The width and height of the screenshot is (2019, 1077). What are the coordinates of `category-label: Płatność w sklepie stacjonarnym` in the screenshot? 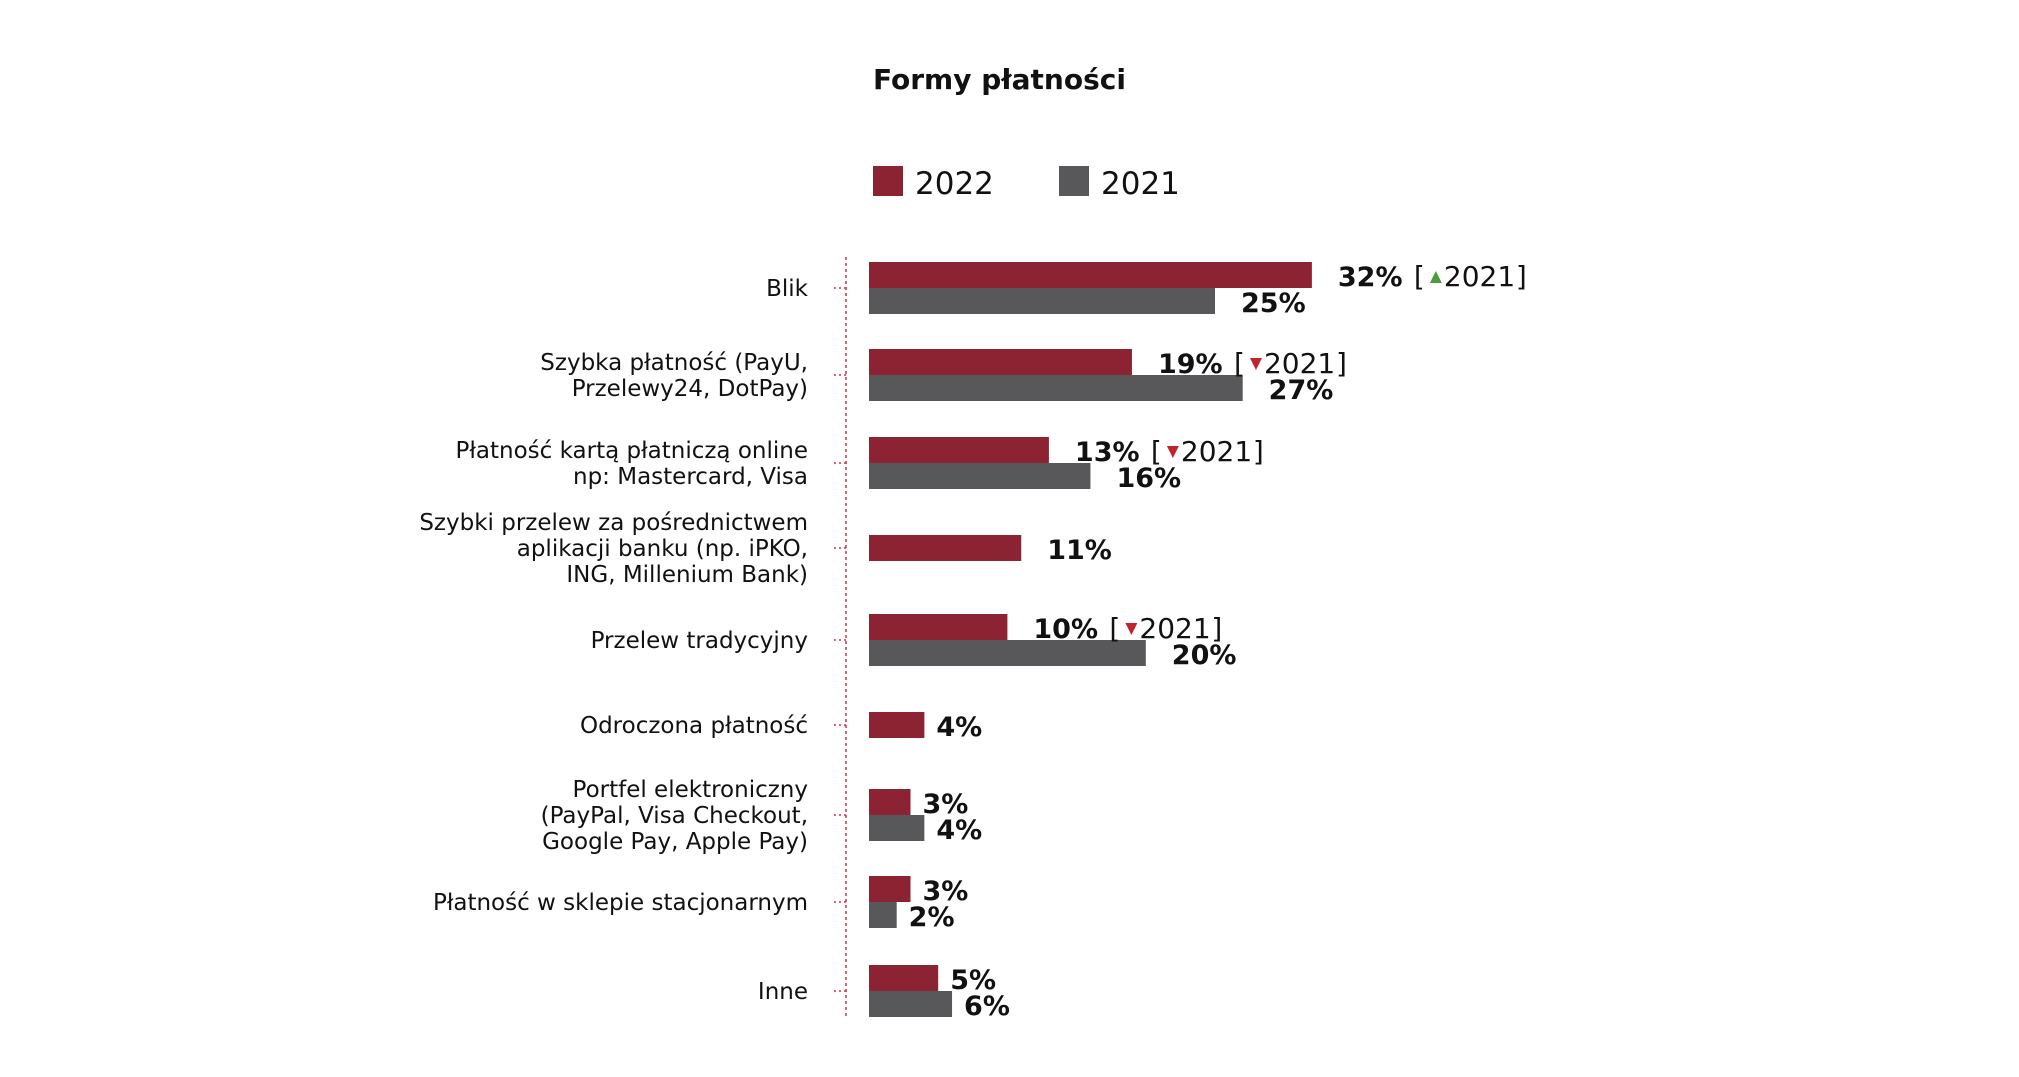 It's located at (620, 903).